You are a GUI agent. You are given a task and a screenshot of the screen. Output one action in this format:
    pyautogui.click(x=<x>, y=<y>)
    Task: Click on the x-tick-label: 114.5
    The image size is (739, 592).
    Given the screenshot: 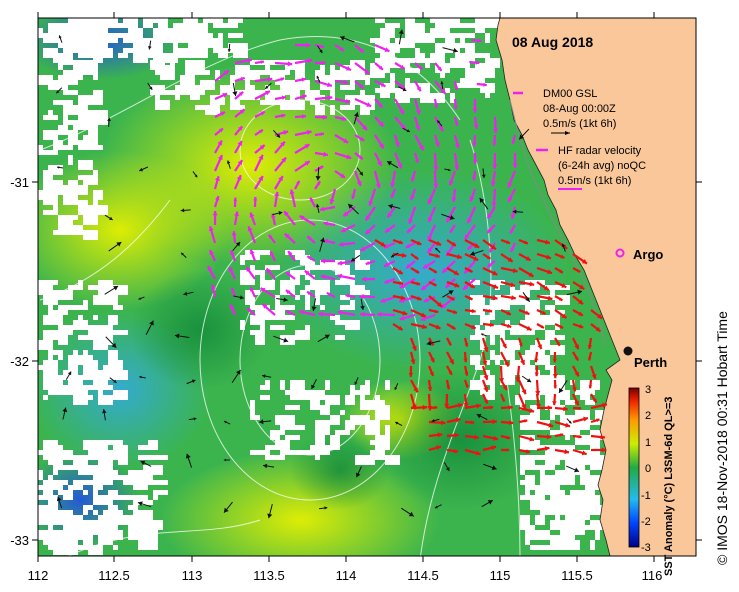 What is the action you would take?
    pyautogui.click(x=423, y=575)
    